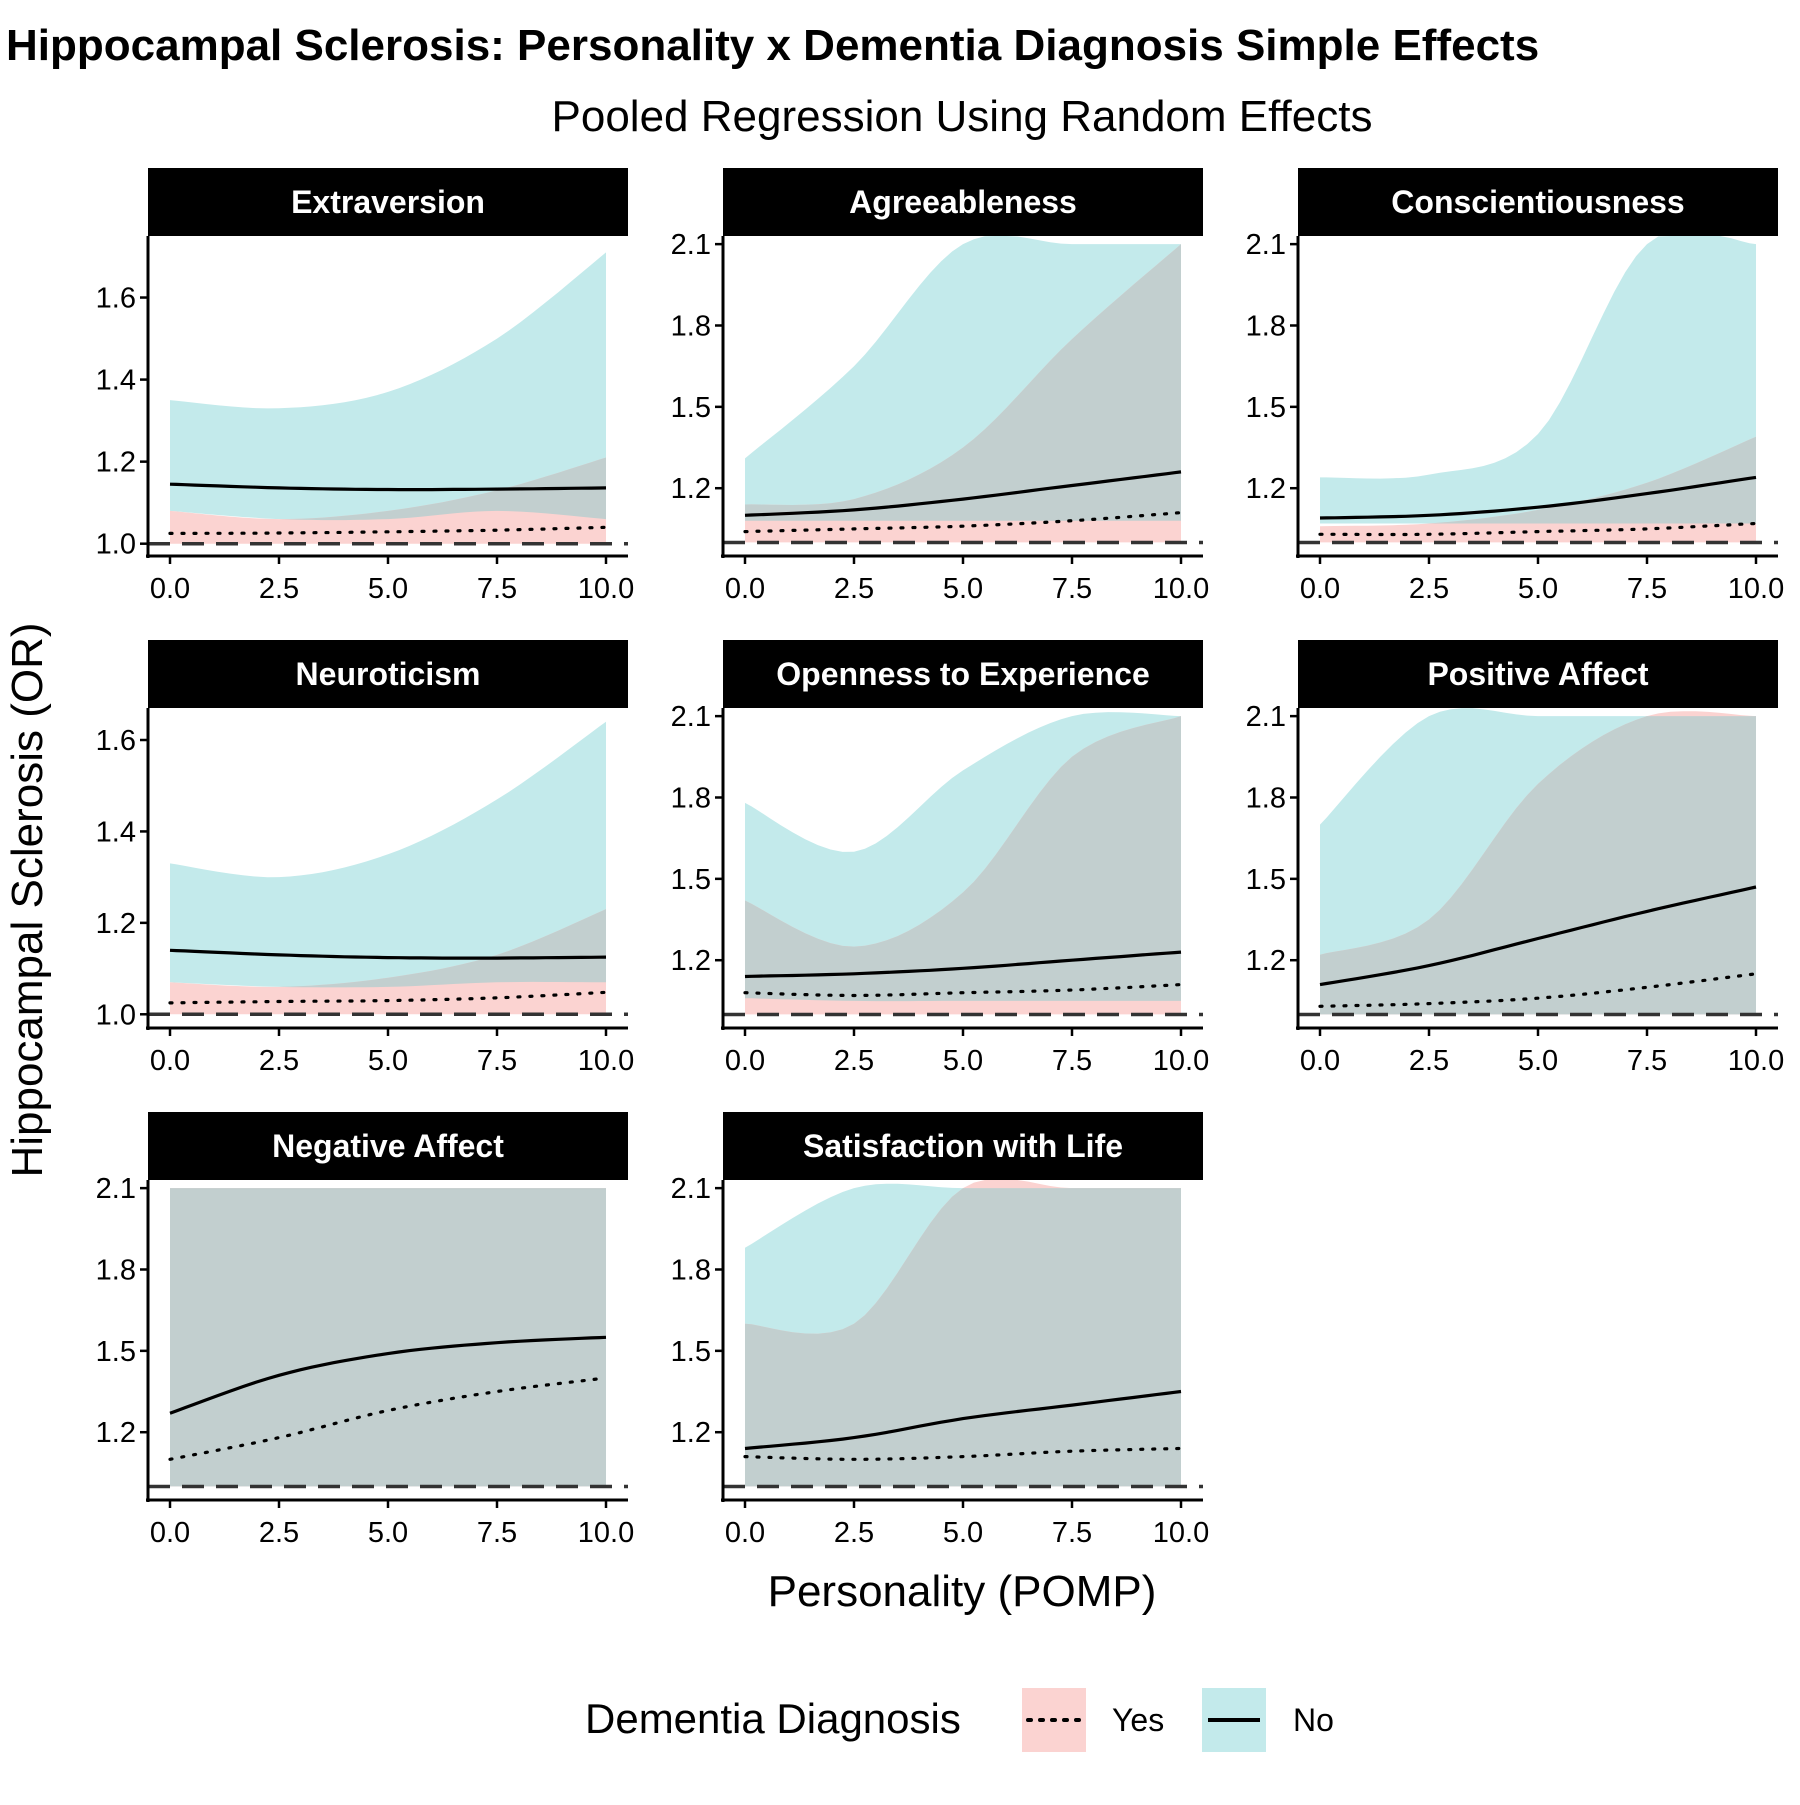 The image size is (1800, 1805). I want to click on x-tick-label-neuroticism: 5.0, so click(388, 1061).